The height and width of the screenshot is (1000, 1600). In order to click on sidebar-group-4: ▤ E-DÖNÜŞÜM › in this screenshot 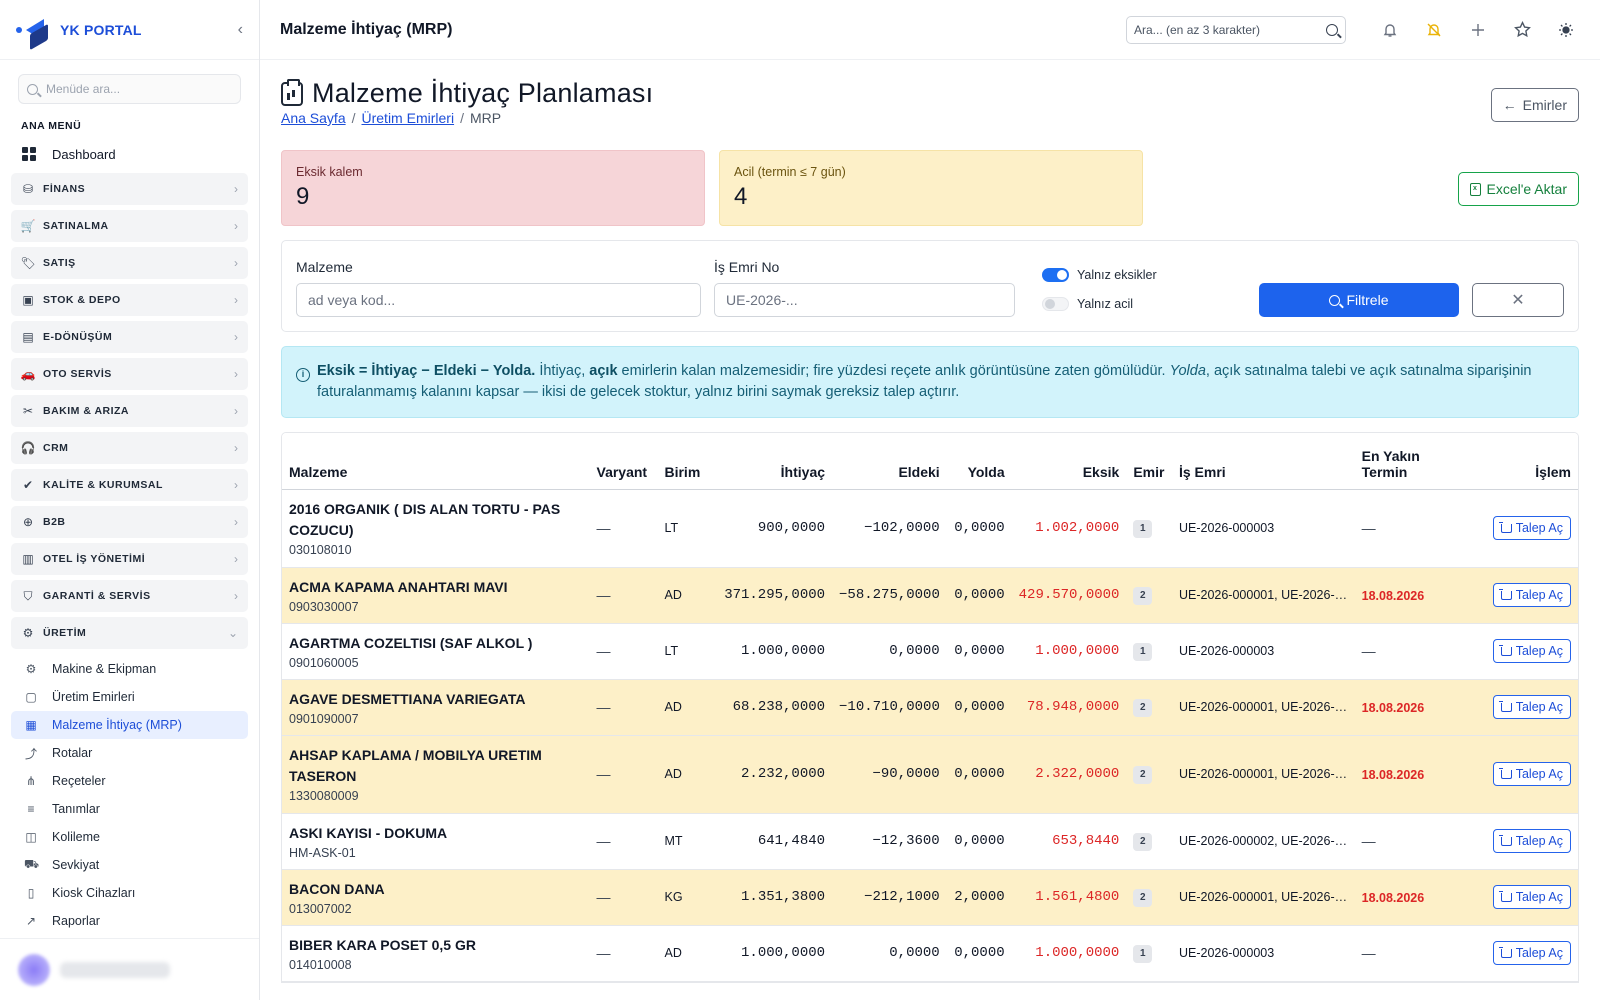, I will do `click(129, 337)`.